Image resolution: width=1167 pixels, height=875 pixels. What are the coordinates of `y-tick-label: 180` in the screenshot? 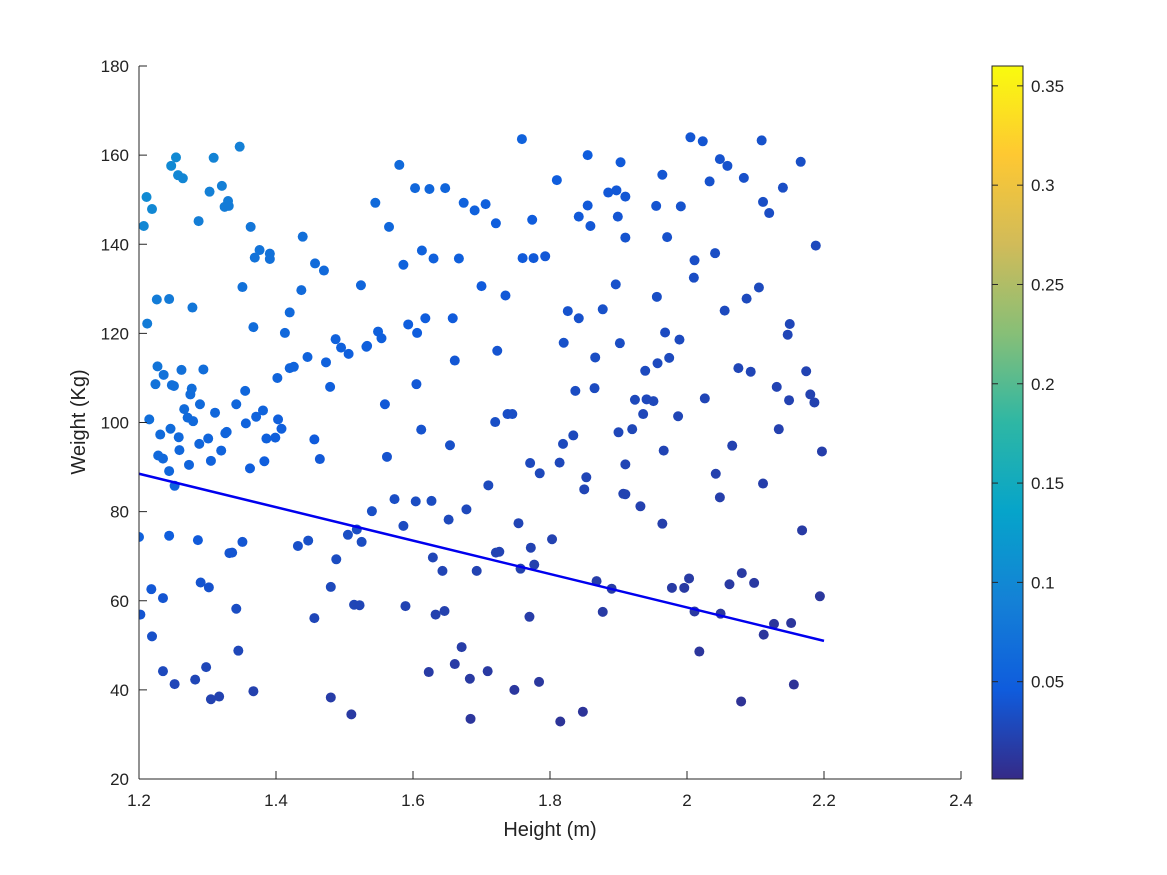 It's located at (115, 66).